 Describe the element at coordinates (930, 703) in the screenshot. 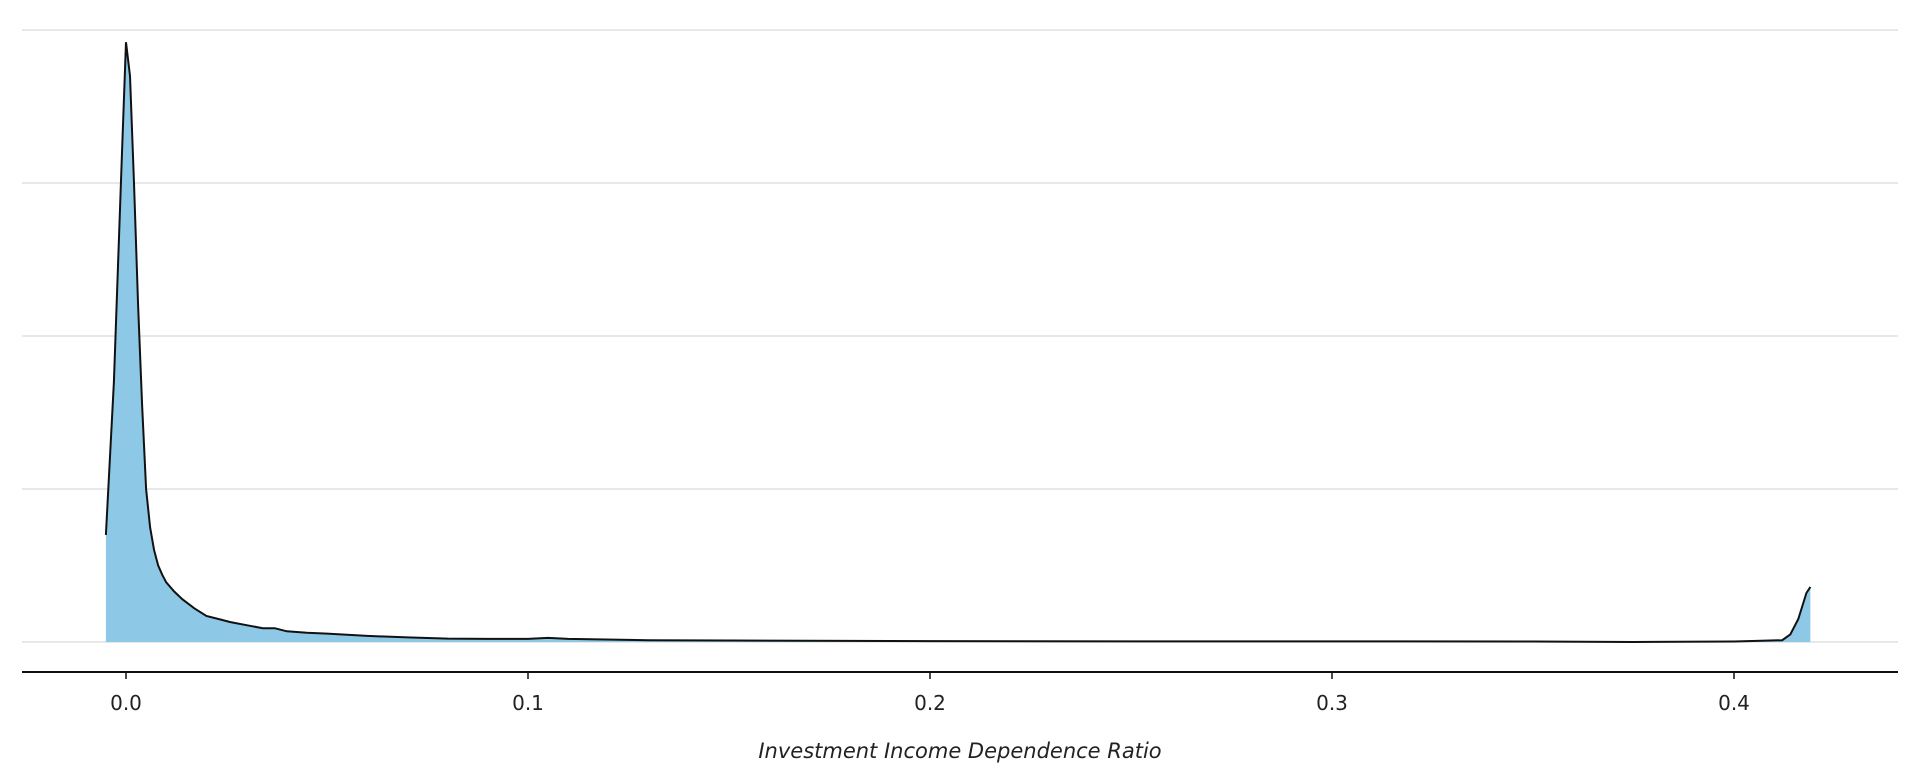

I see `x-tick-label: 0.2` at that location.